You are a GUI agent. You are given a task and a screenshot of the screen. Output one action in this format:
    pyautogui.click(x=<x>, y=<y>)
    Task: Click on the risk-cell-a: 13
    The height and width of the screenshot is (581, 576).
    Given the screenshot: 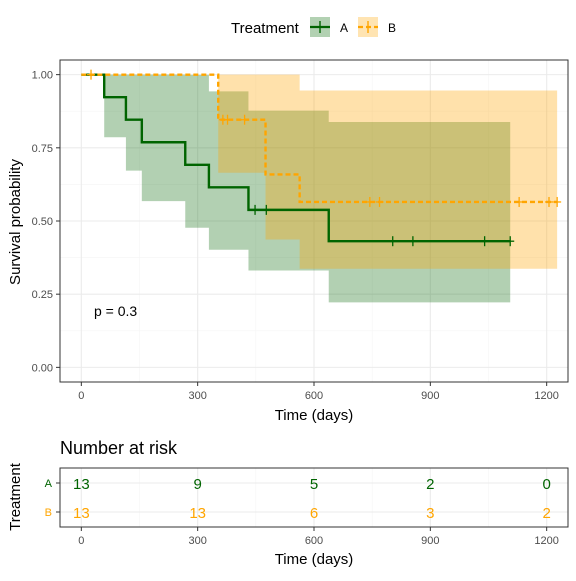 What is the action you would take?
    pyautogui.click(x=81, y=484)
    